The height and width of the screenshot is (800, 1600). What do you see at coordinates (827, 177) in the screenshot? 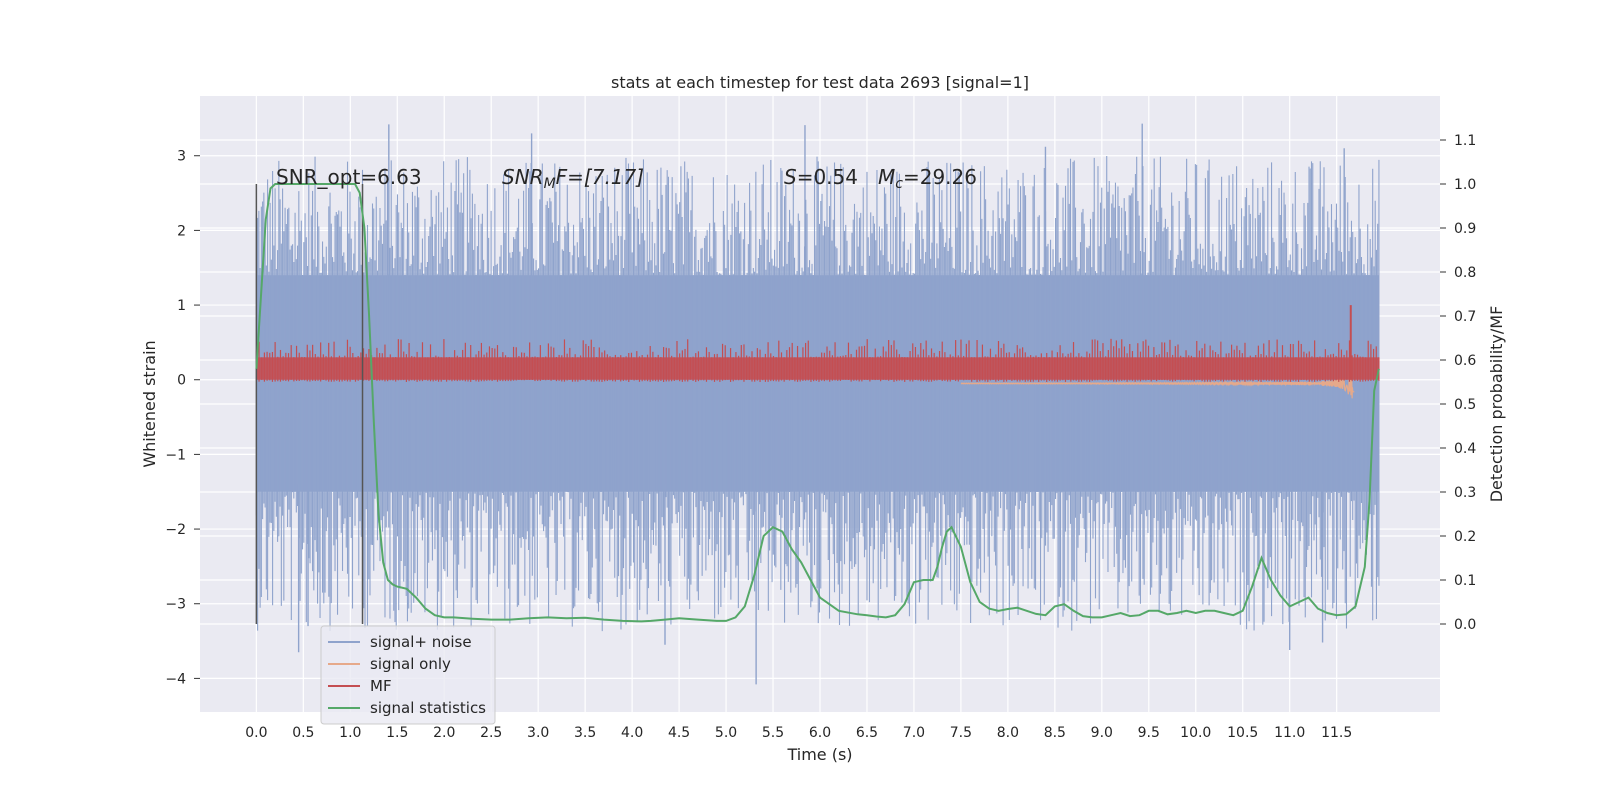
I see `annotation-s-value: =0.54` at bounding box center [827, 177].